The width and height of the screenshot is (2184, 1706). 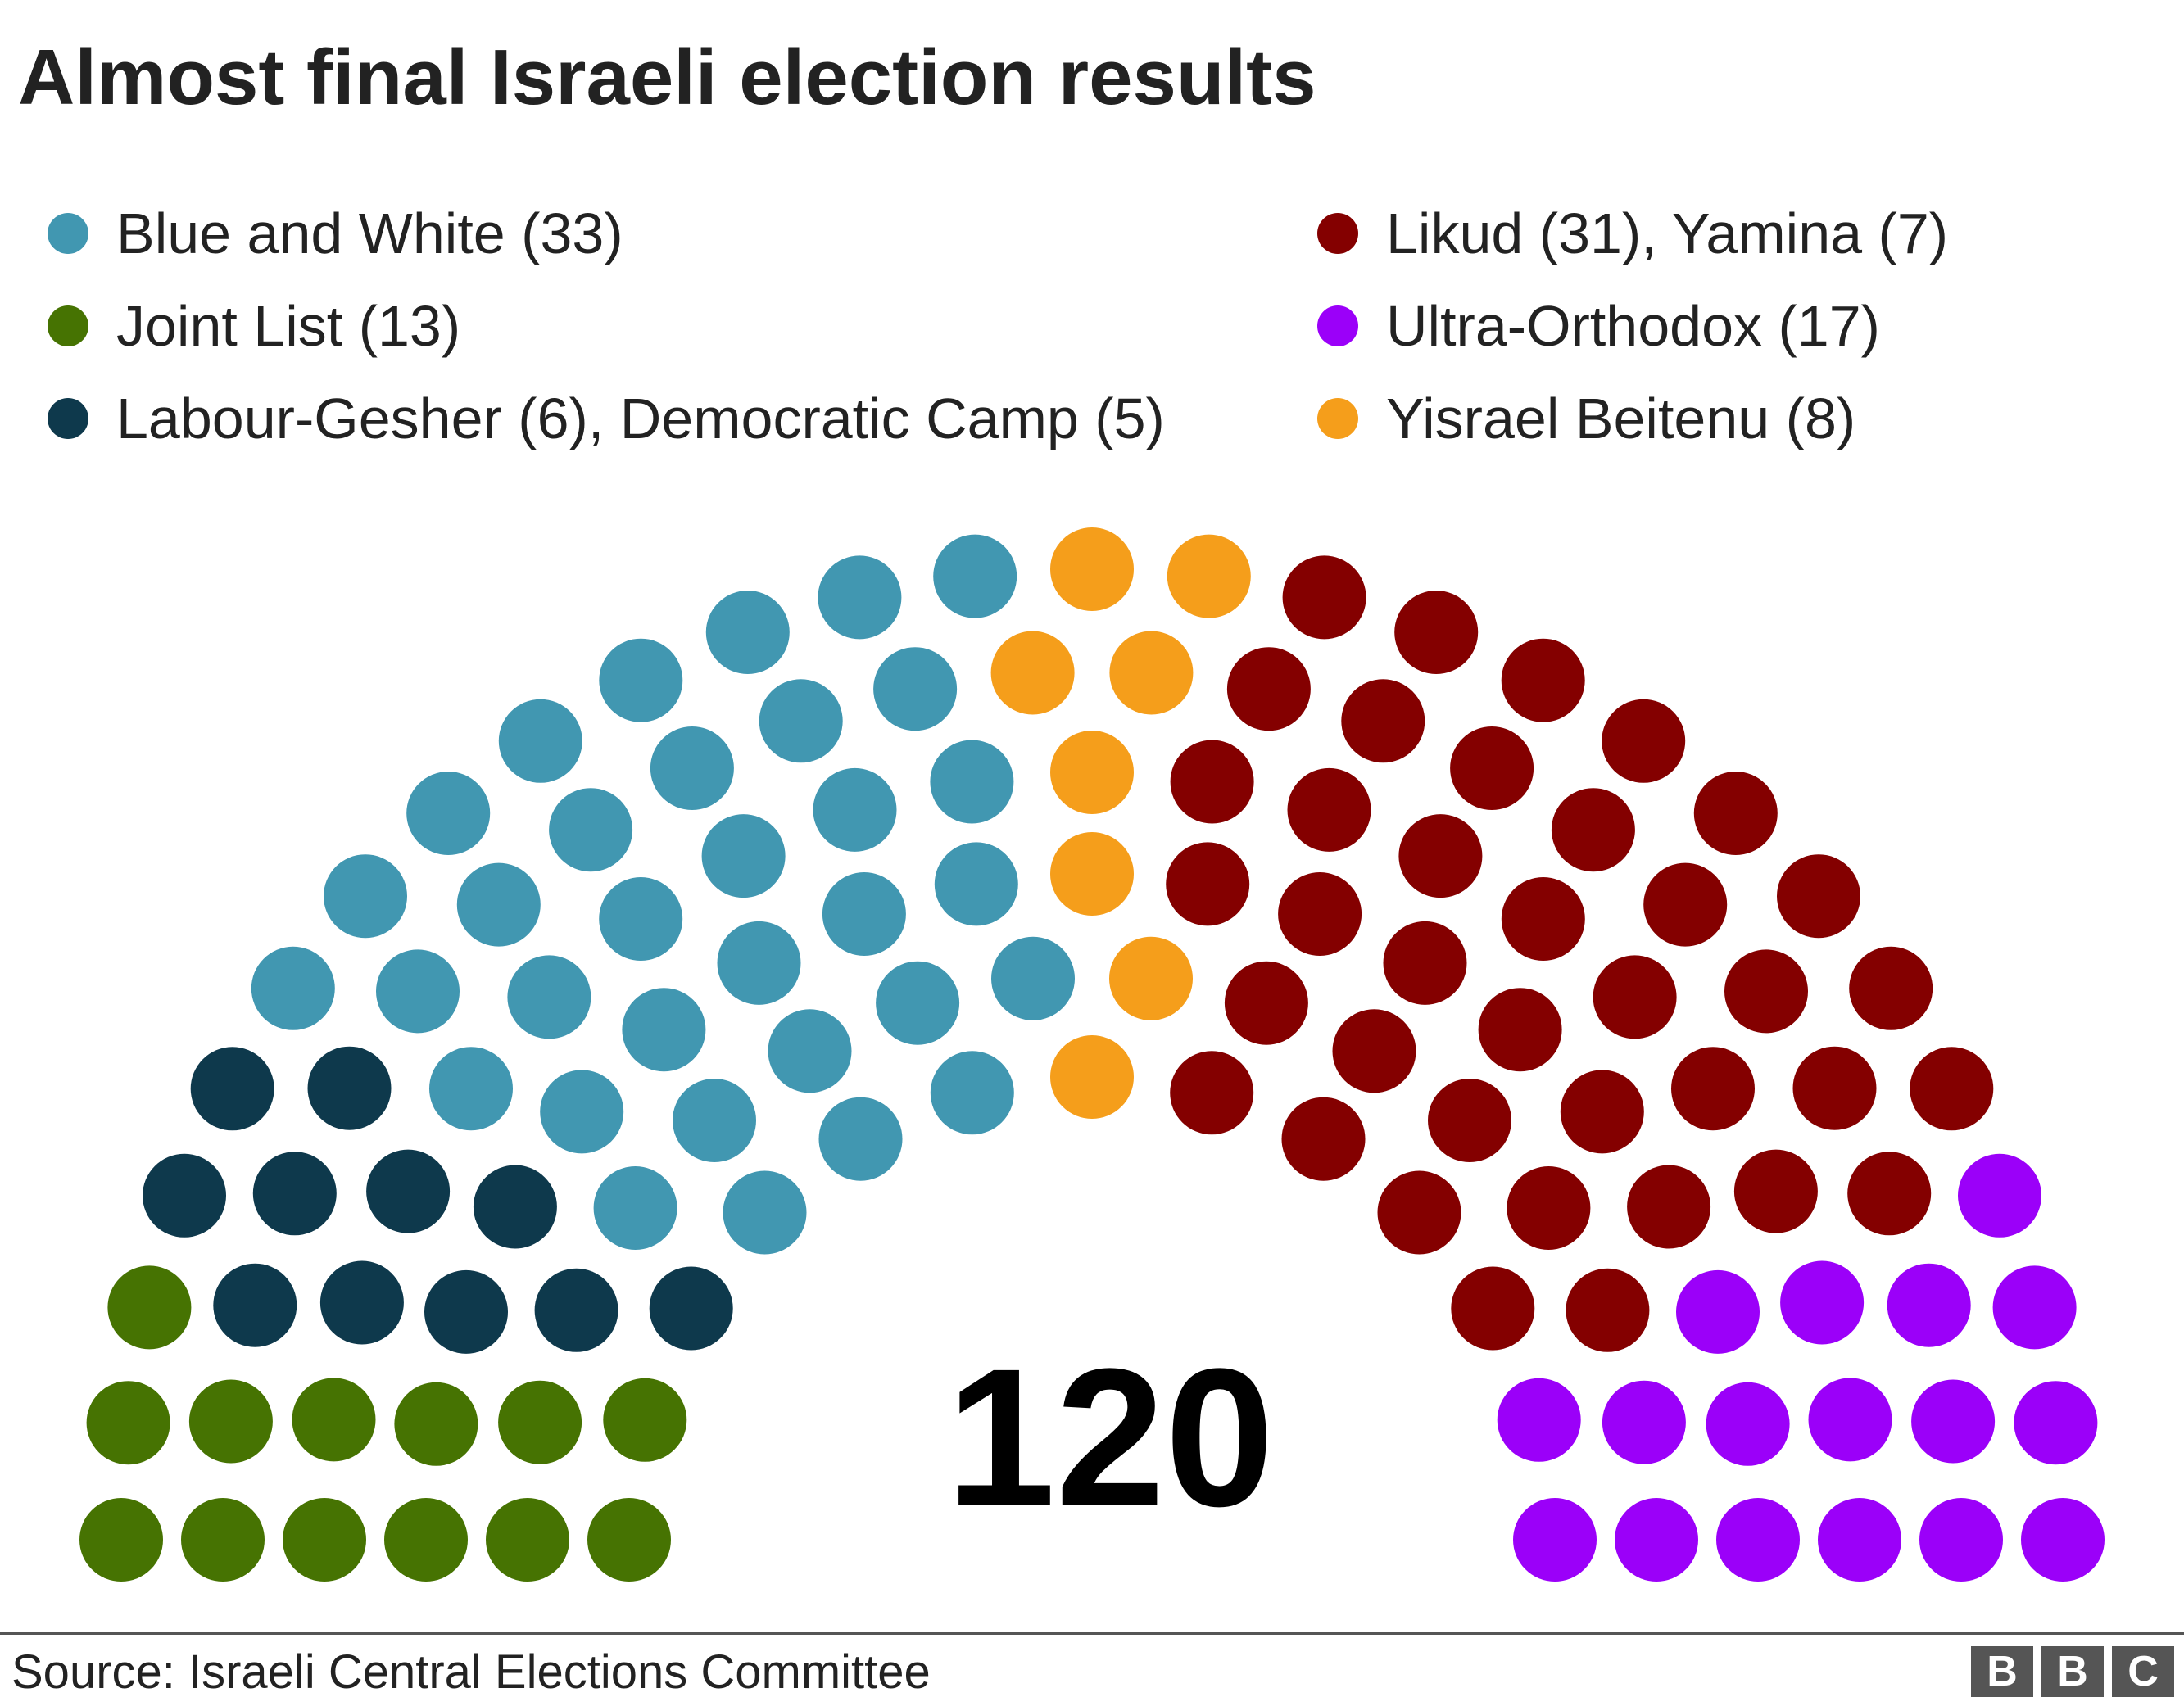 I want to click on legend-label: Labour-Gesher (6), Democratic Camp (5), so click(x=640, y=418).